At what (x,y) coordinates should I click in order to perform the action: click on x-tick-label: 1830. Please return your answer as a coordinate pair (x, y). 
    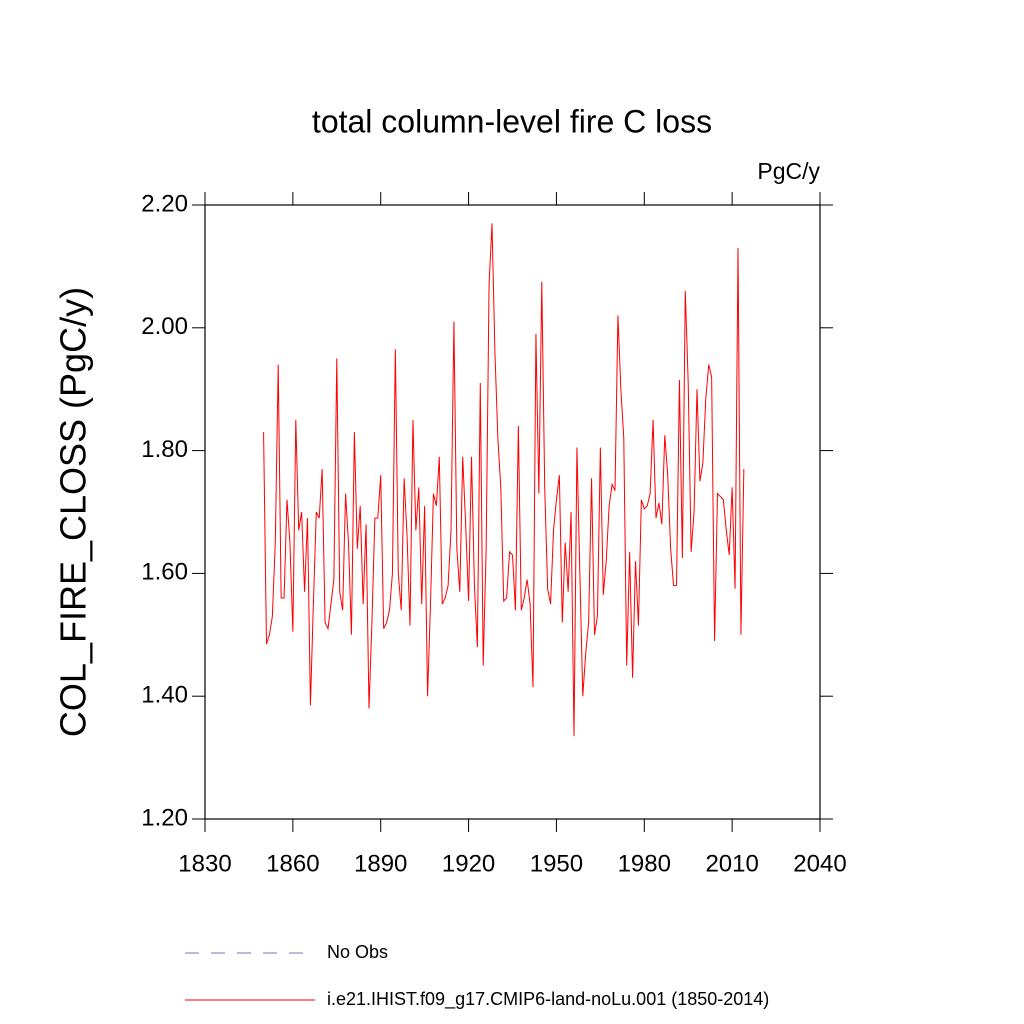
    Looking at the image, I should click on (204, 863).